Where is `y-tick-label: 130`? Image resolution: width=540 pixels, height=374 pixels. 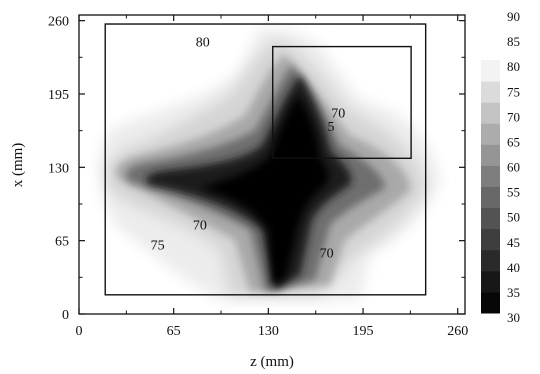 y-tick-label: 130 is located at coordinates (58, 168).